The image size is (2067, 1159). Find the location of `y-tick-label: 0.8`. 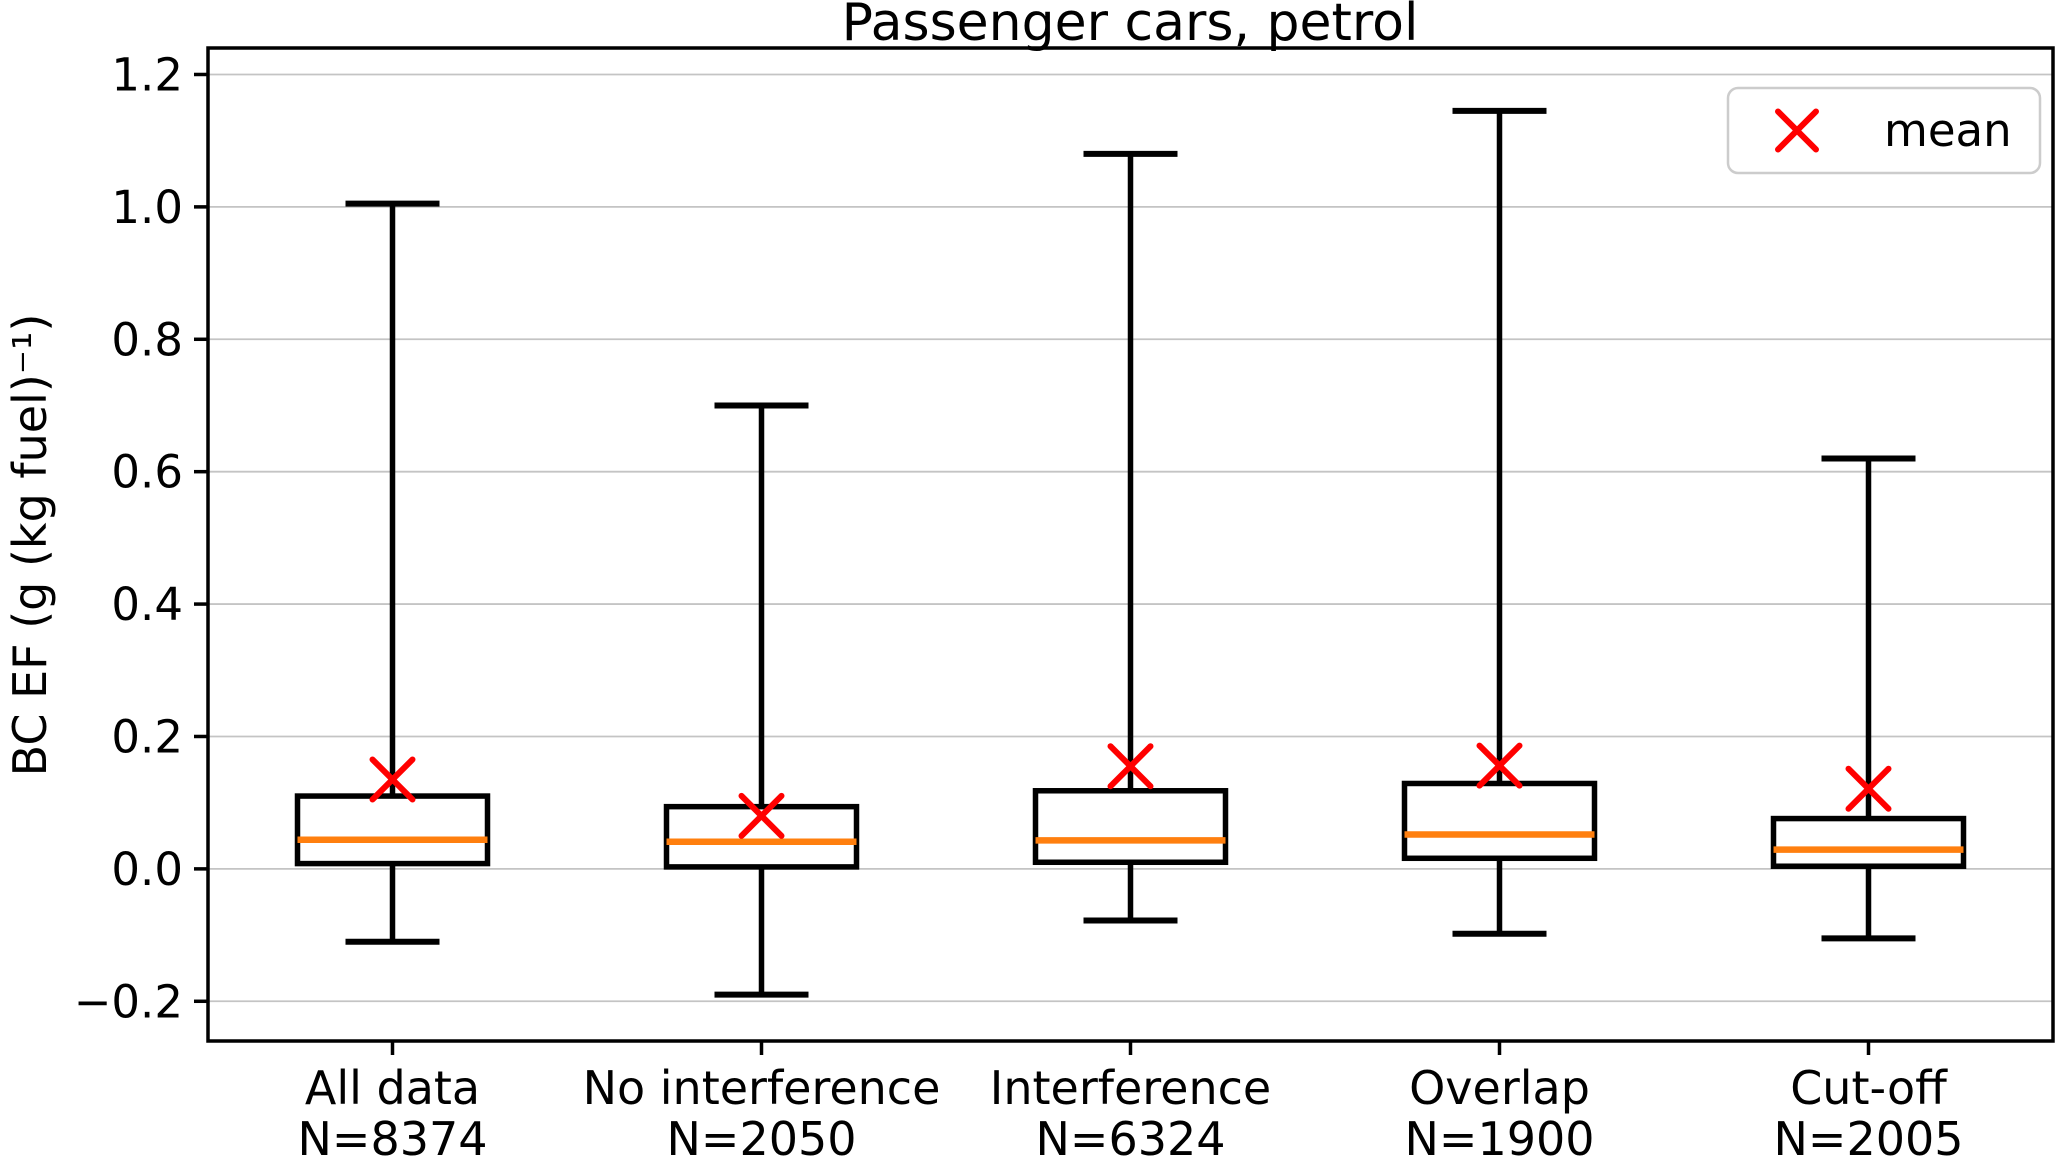

y-tick-label: 0.8 is located at coordinates (147, 339).